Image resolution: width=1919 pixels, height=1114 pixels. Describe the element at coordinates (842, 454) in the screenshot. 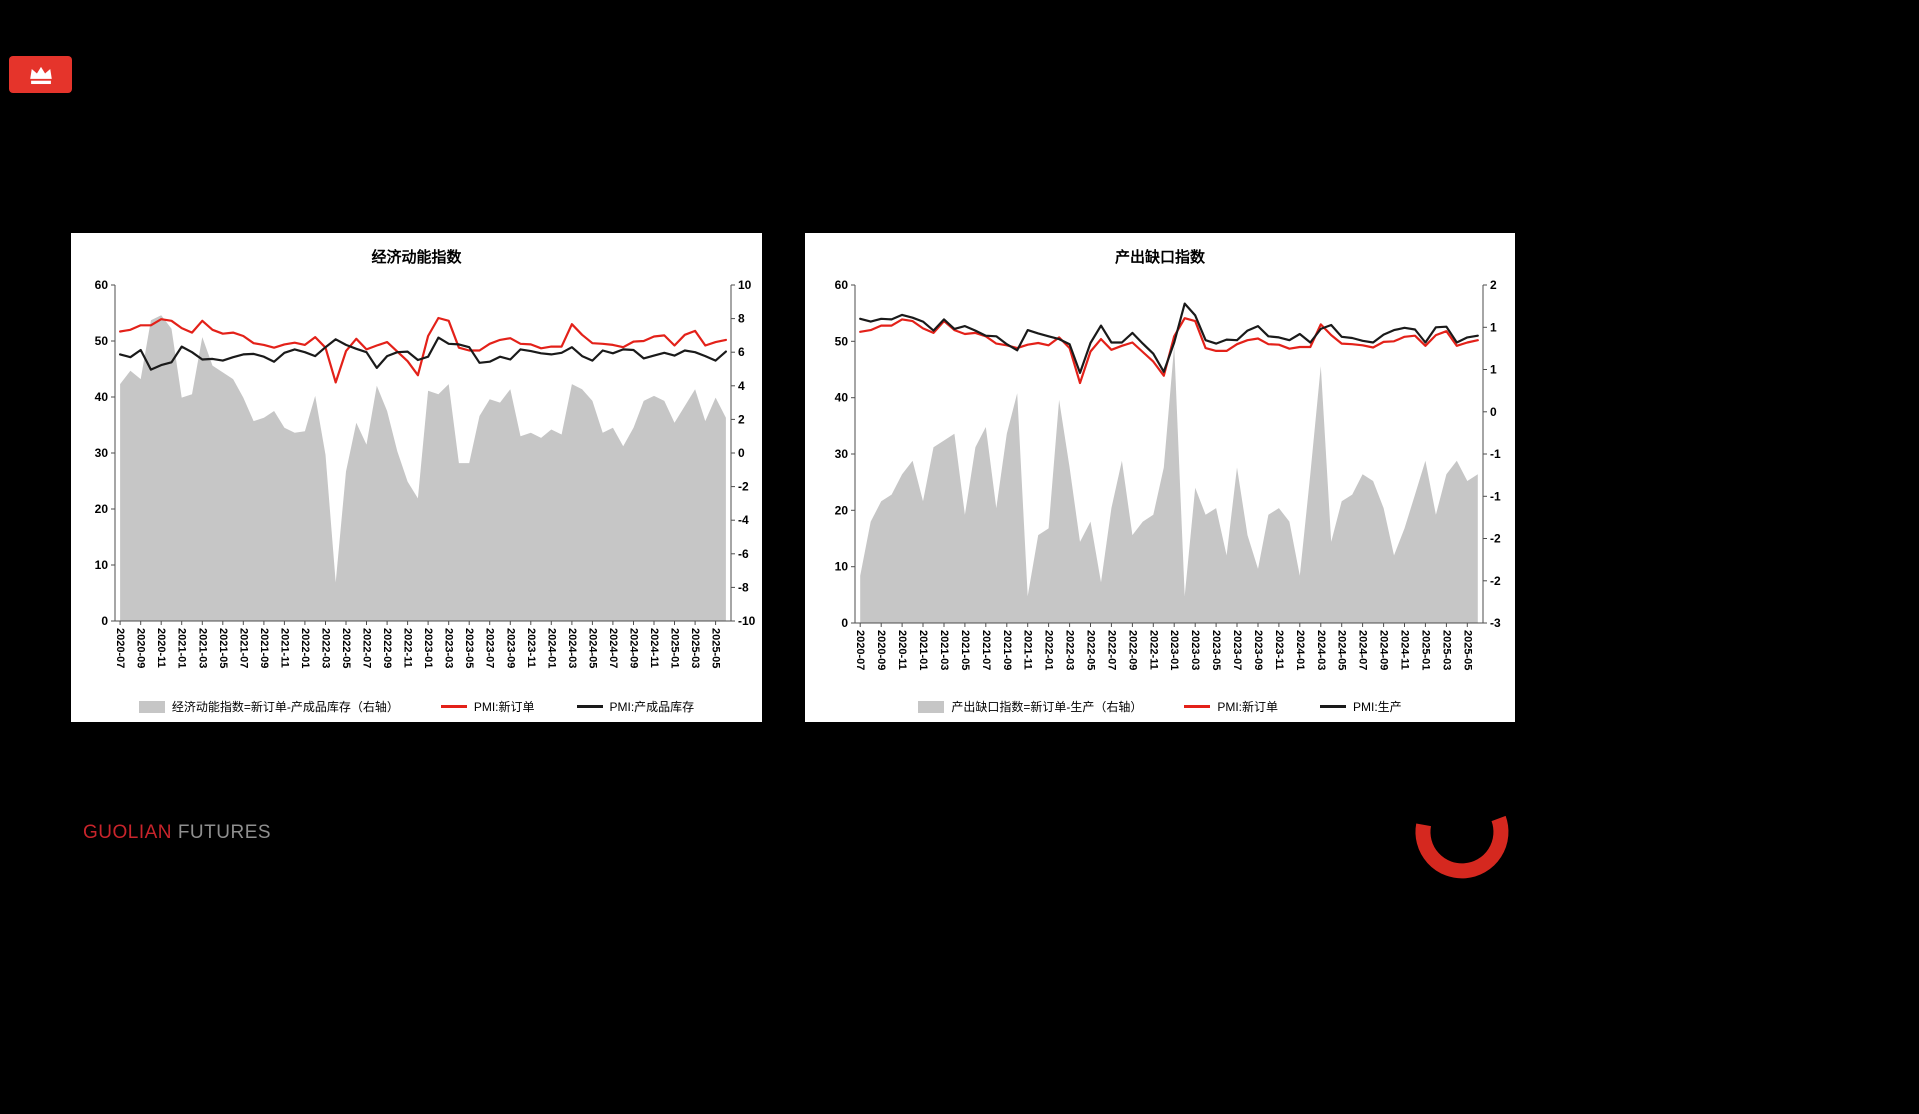

I see `svg-text: 30` at that location.